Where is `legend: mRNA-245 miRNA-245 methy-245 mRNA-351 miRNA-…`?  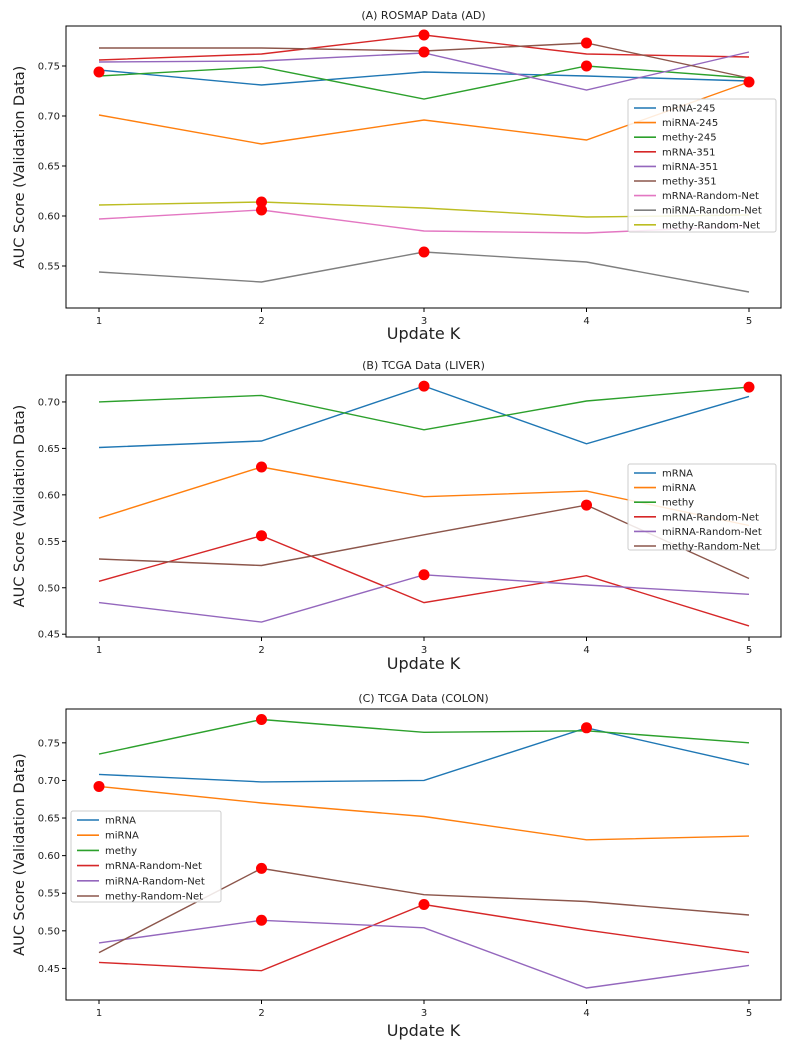
legend: mRNA-245 miRNA-245 methy-245 mRNA-351 miRNA-… is located at coordinates (702, 165).